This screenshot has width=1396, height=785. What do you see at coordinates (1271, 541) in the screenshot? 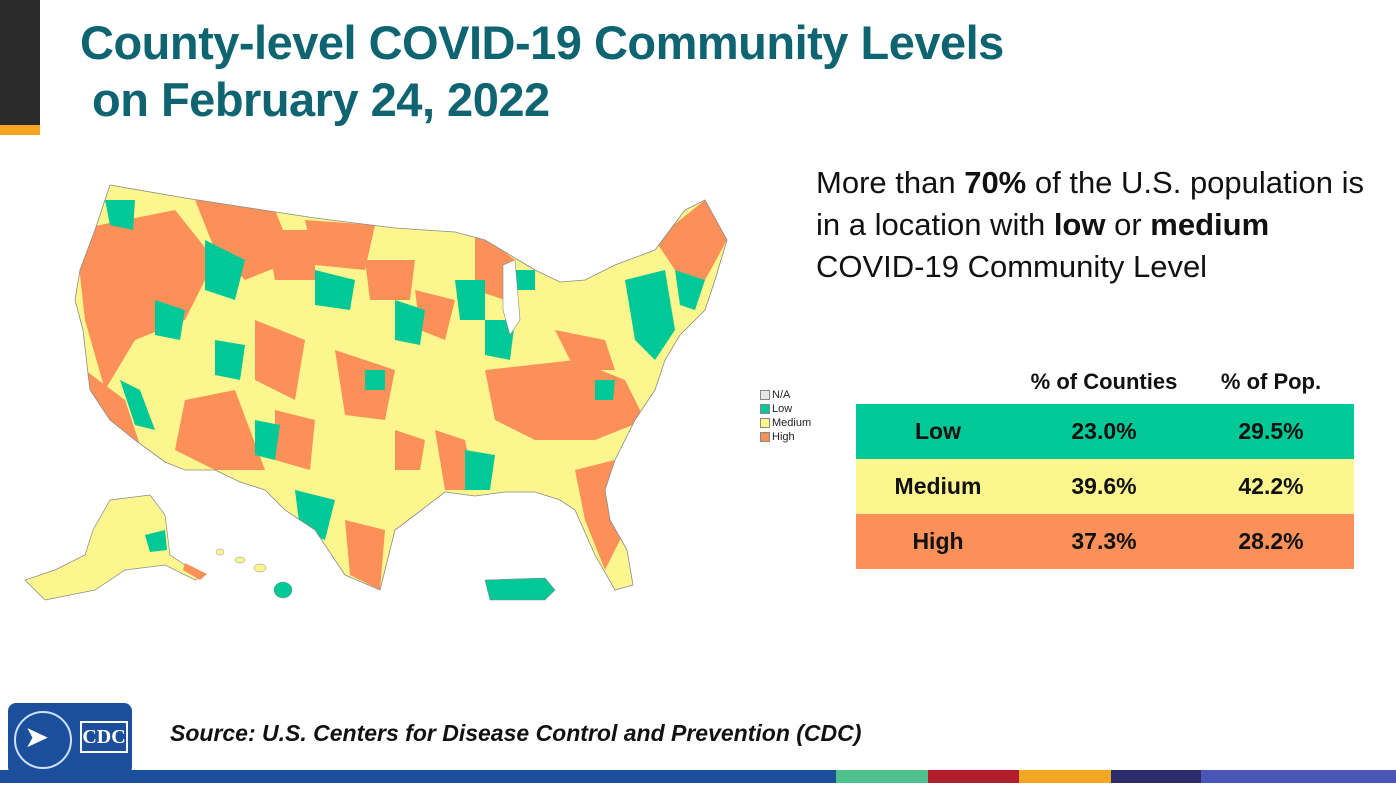
I see `population-value: 28.2%` at bounding box center [1271, 541].